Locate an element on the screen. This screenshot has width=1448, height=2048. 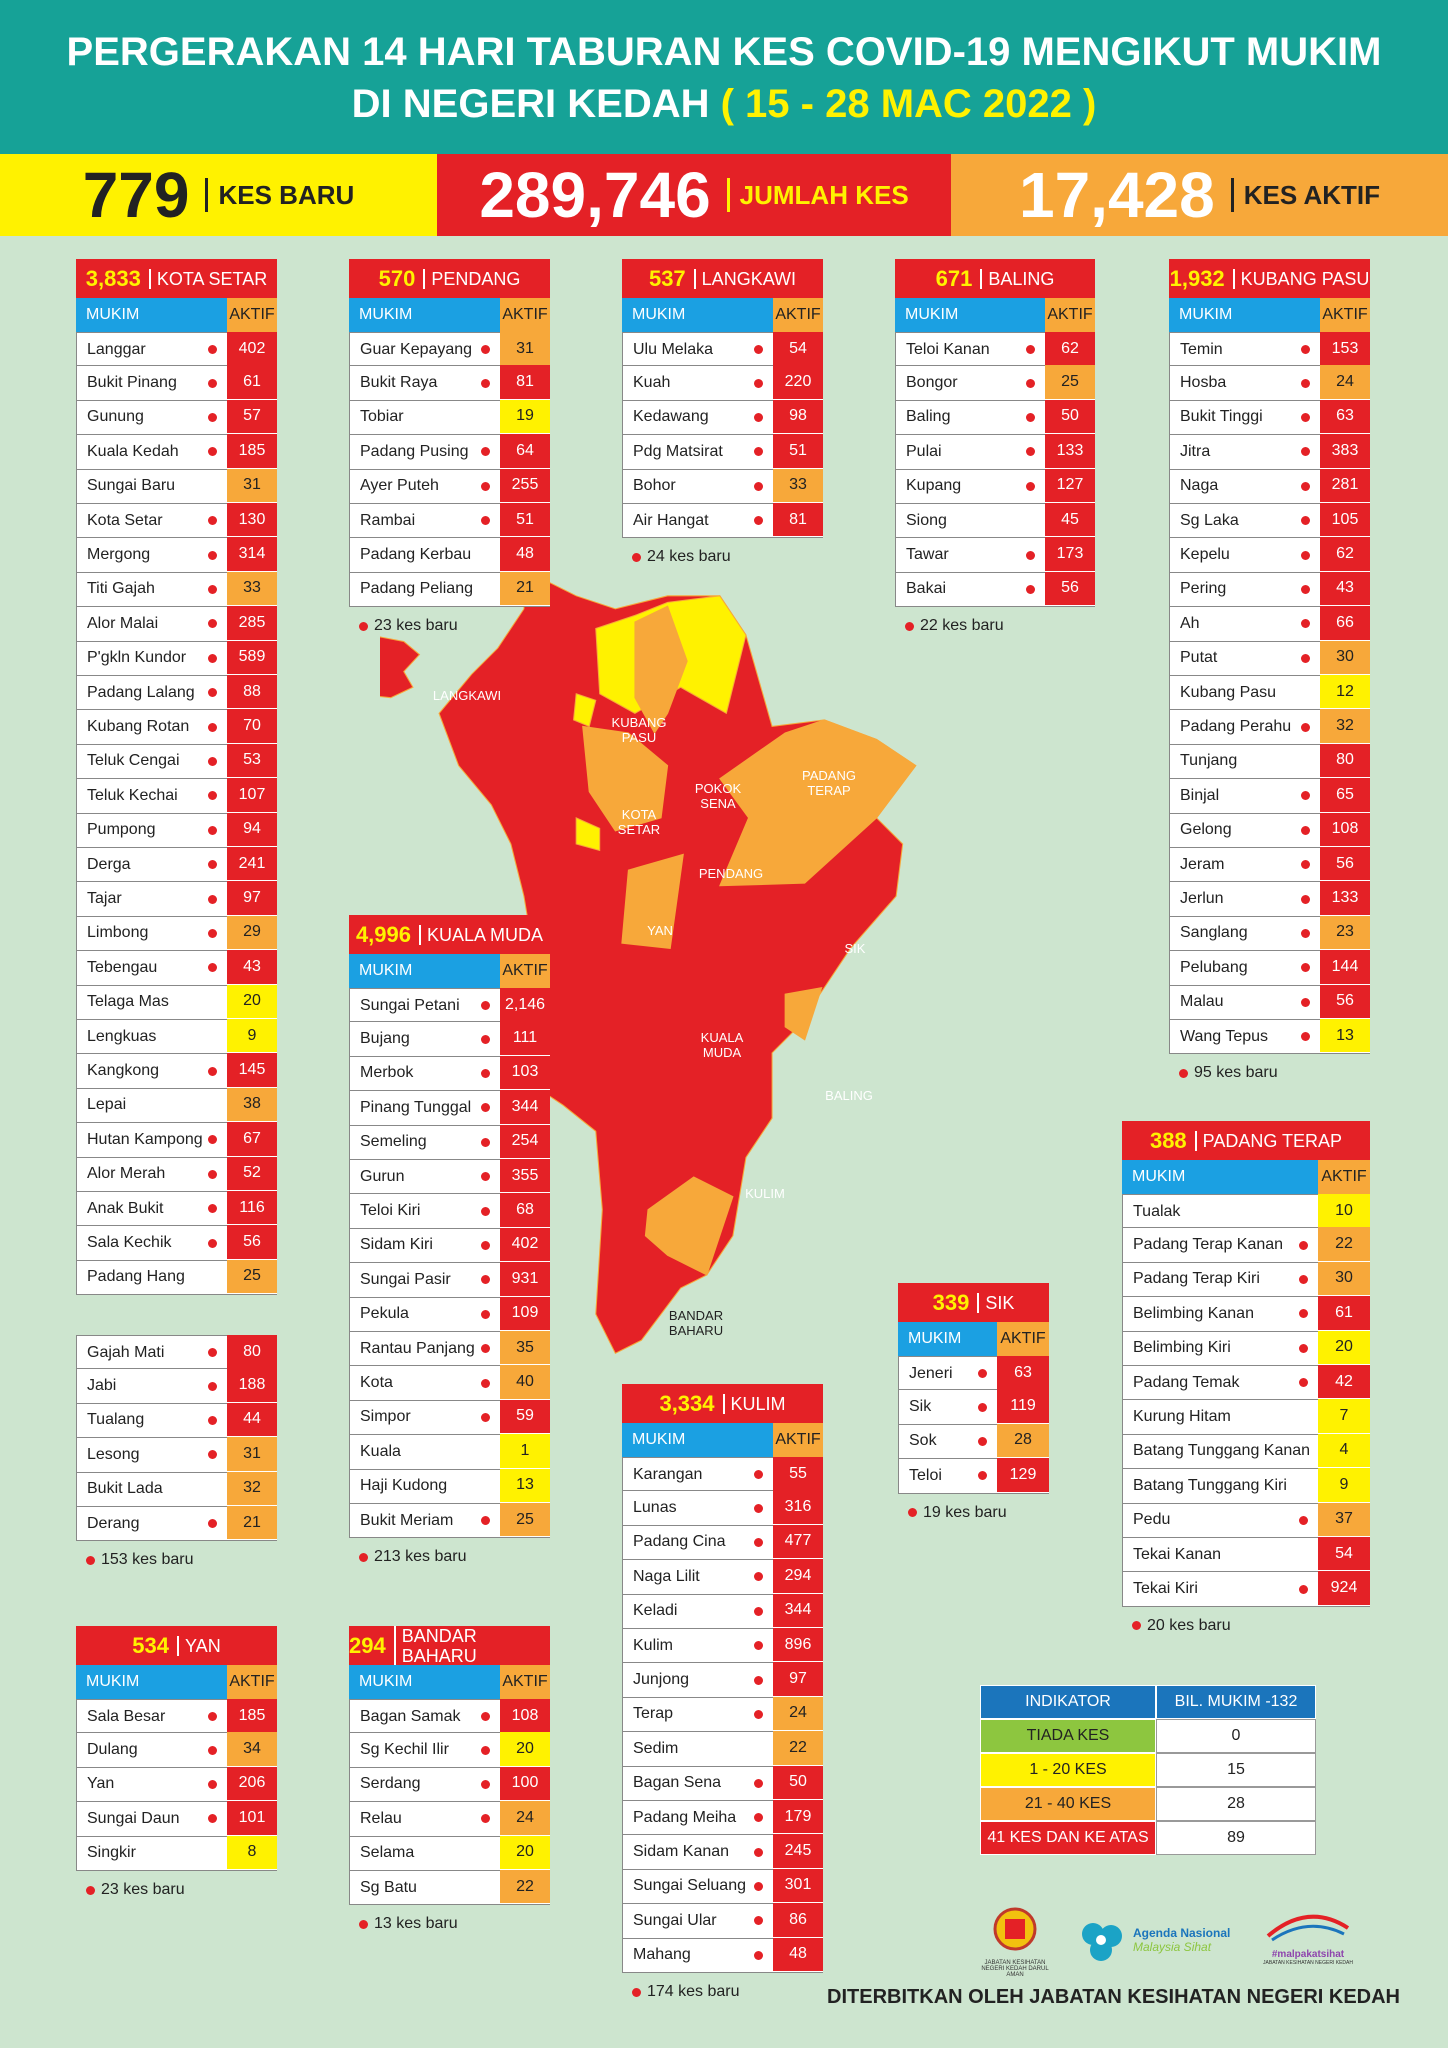
table-row: Sungai Daun 101 is located at coordinates (176, 1819).